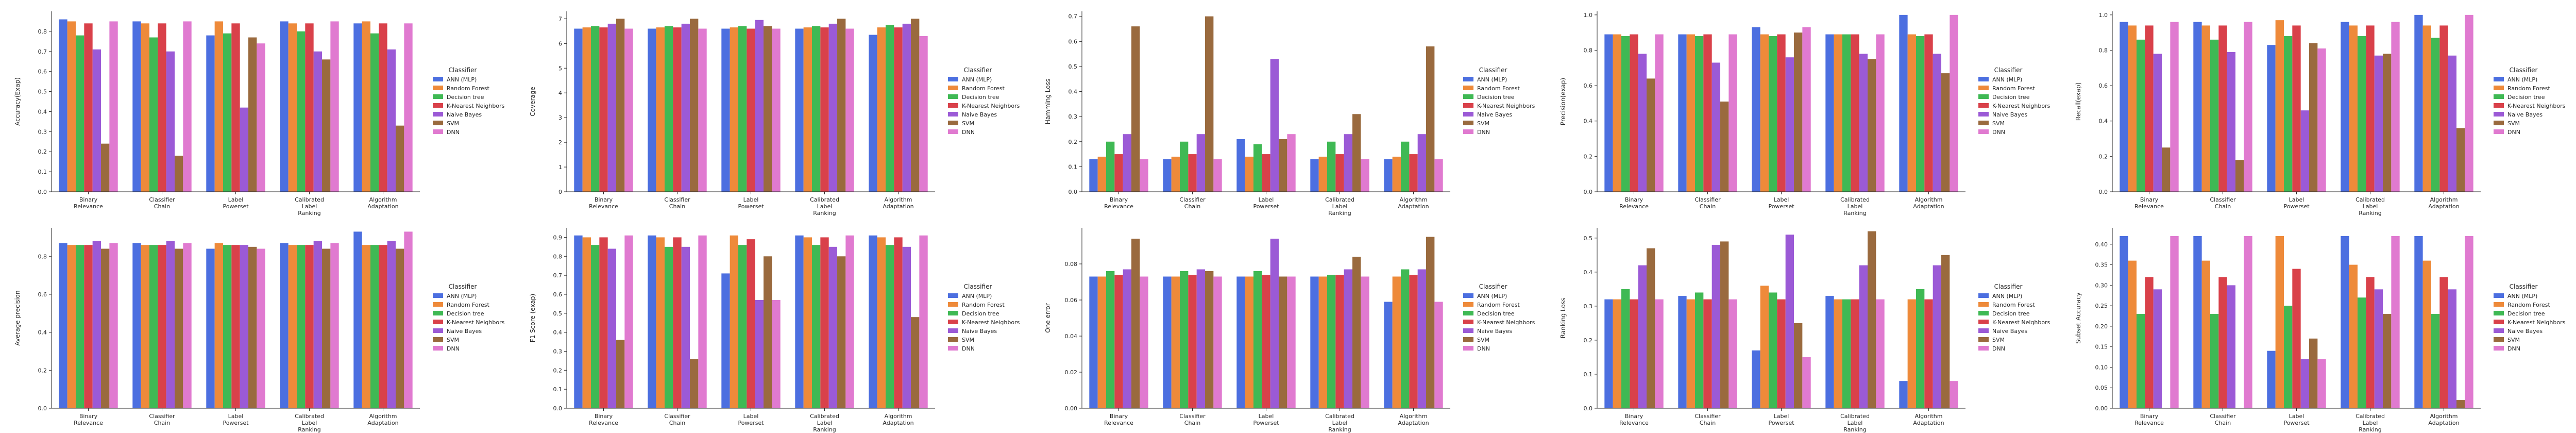 The width and height of the screenshot is (2576, 433). I want to click on x-tick-label: Label, so click(309, 423).